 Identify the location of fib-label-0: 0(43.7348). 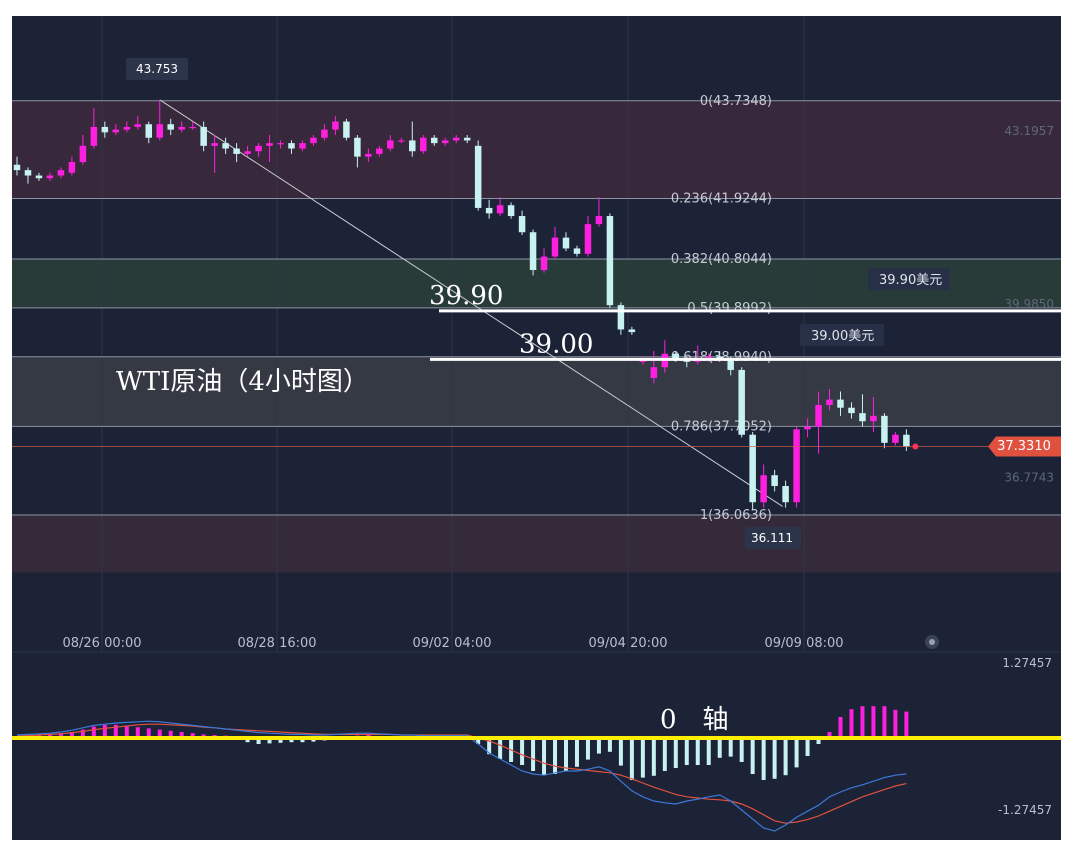
(736, 101).